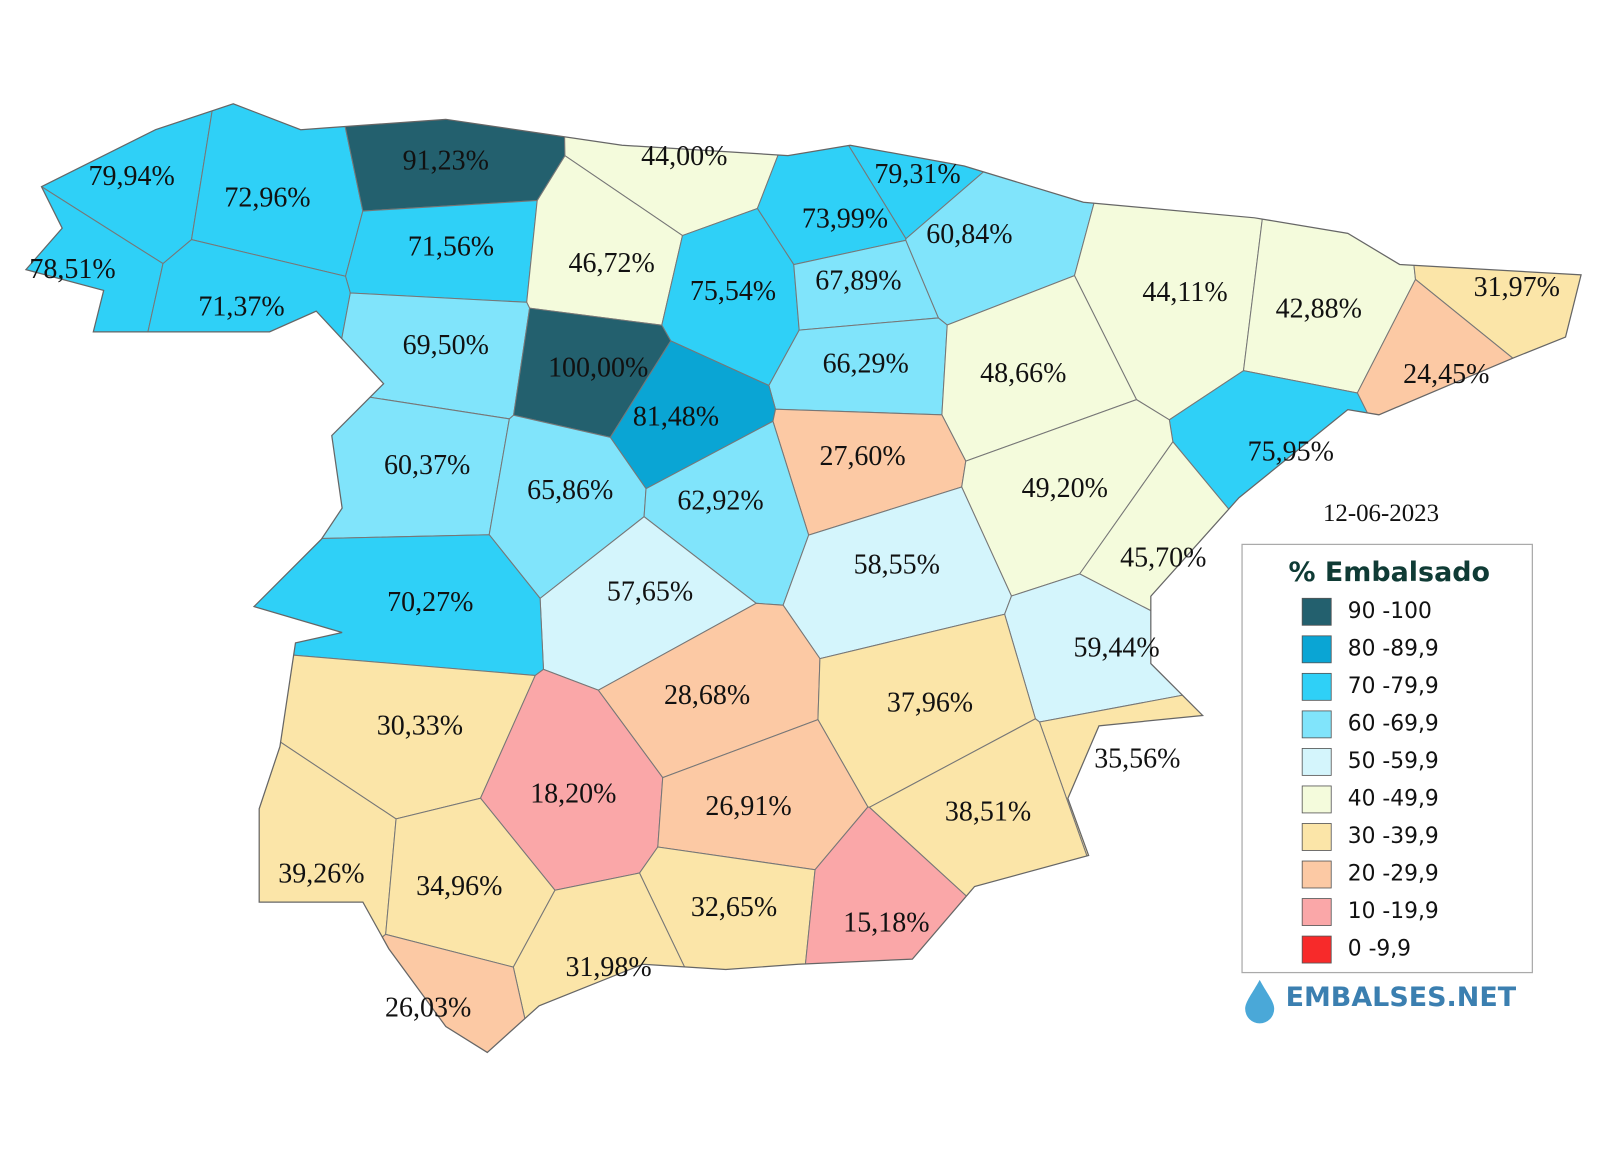  Describe the element at coordinates (1393, 723) in the screenshot. I see `legend-label: 60 -69,9` at that location.